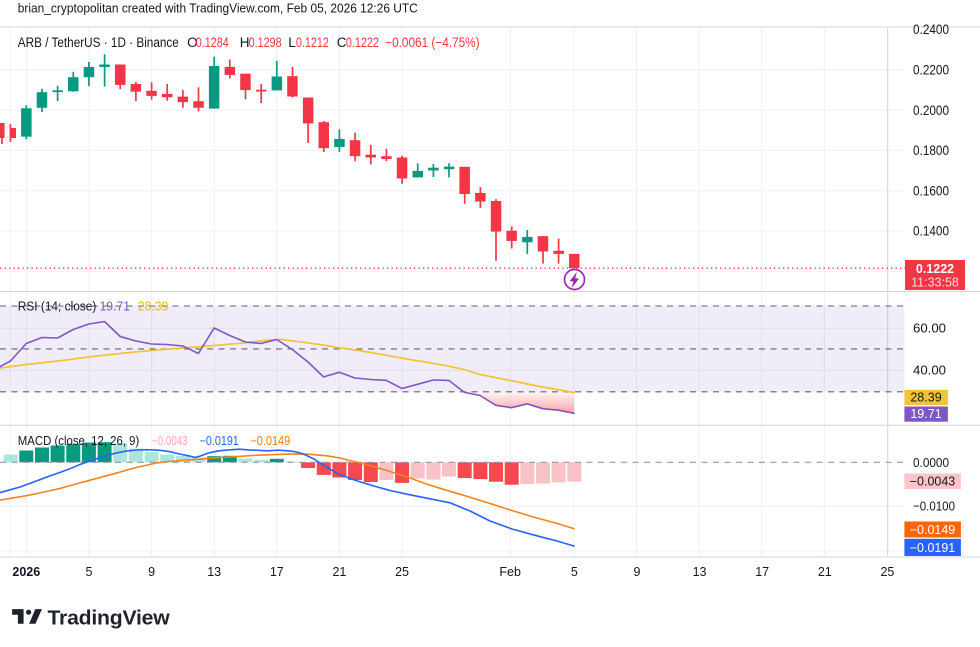  I want to click on svg-text: 0.1284, so click(212, 42).